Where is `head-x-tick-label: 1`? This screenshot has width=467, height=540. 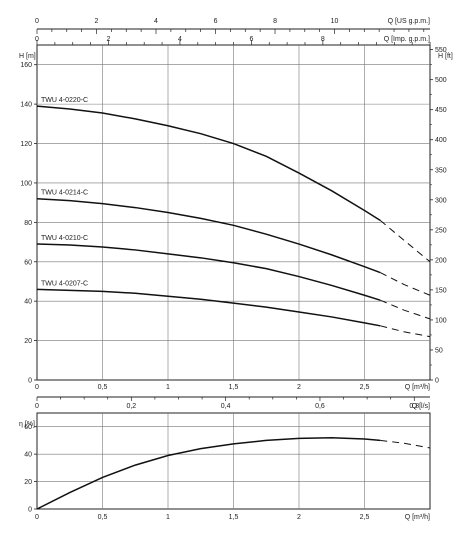 head-x-tick-label: 1 is located at coordinates (168, 387).